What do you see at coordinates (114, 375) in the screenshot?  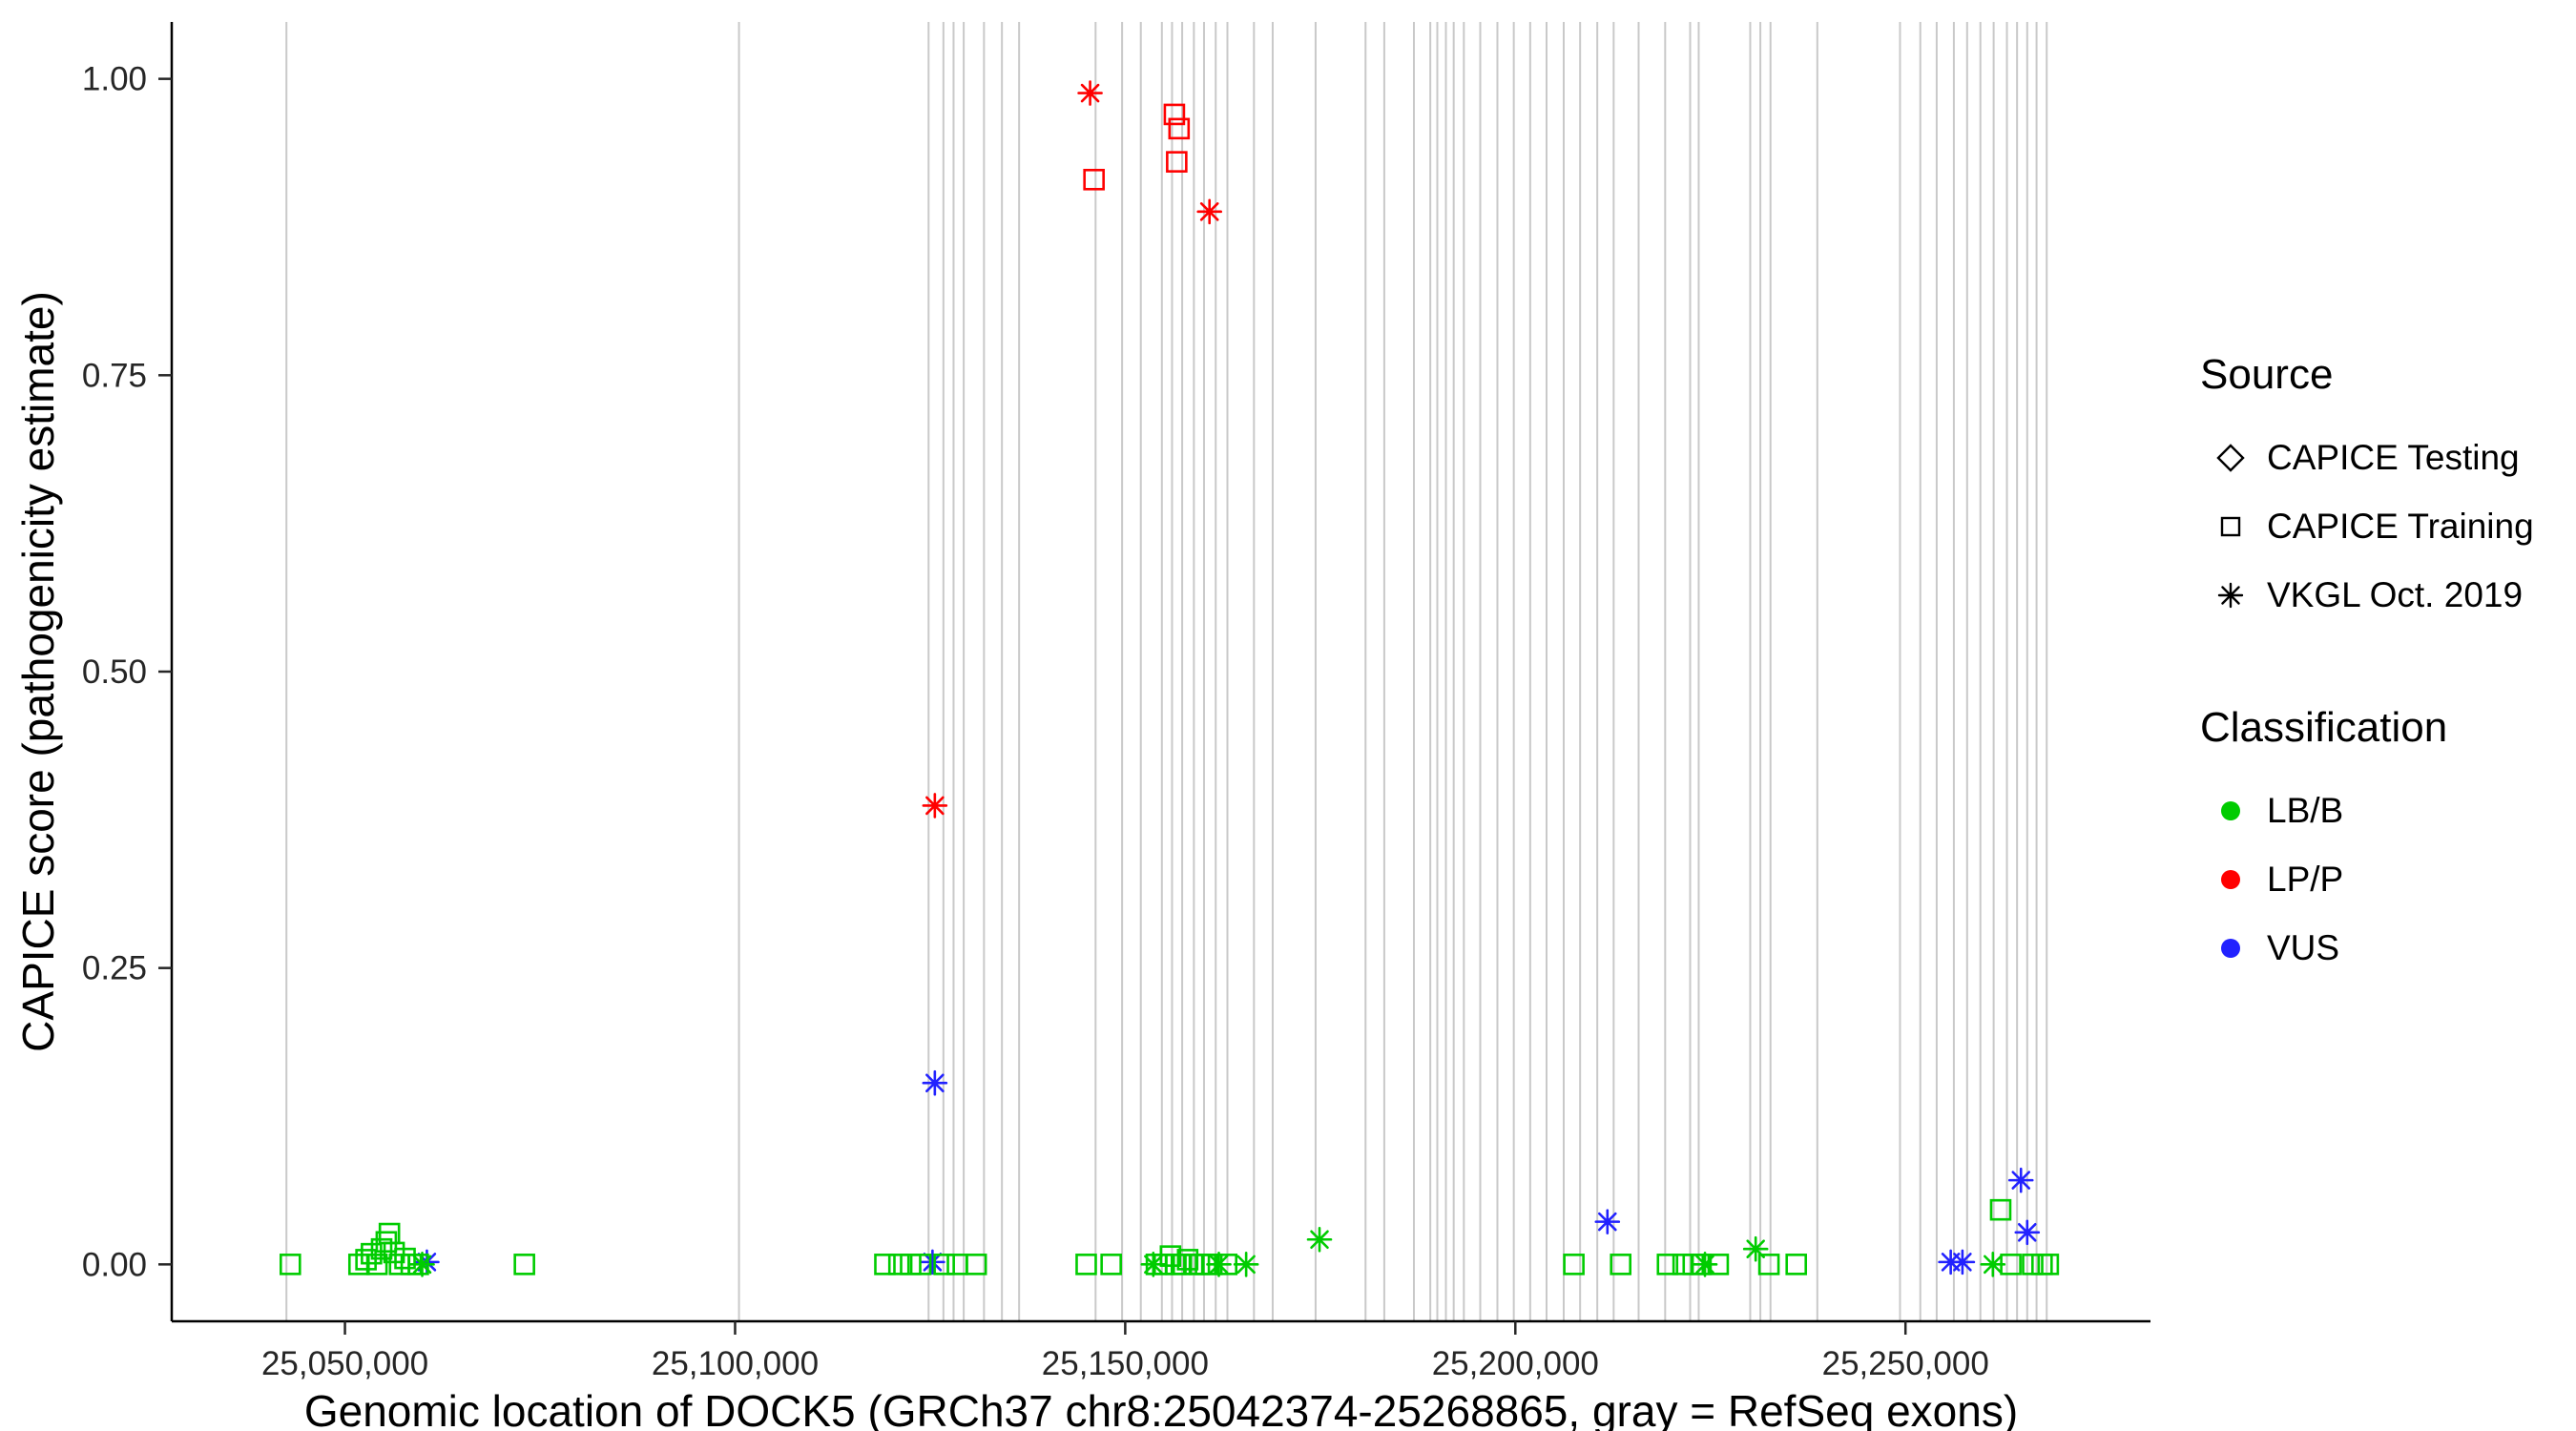 I see `y-tick-label: 0.75` at bounding box center [114, 375].